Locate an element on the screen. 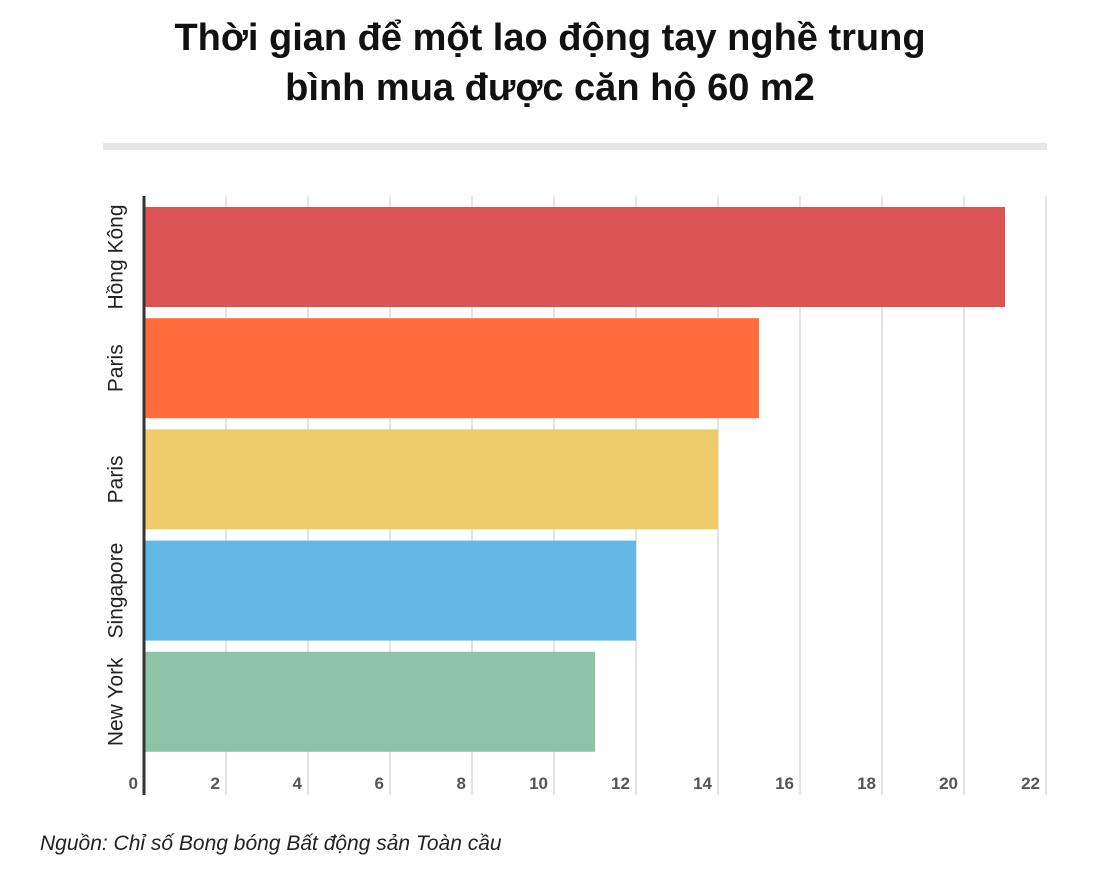 This screenshot has height=878, width=1097. y-tick-label: New York is located at coordinates (116, 701).